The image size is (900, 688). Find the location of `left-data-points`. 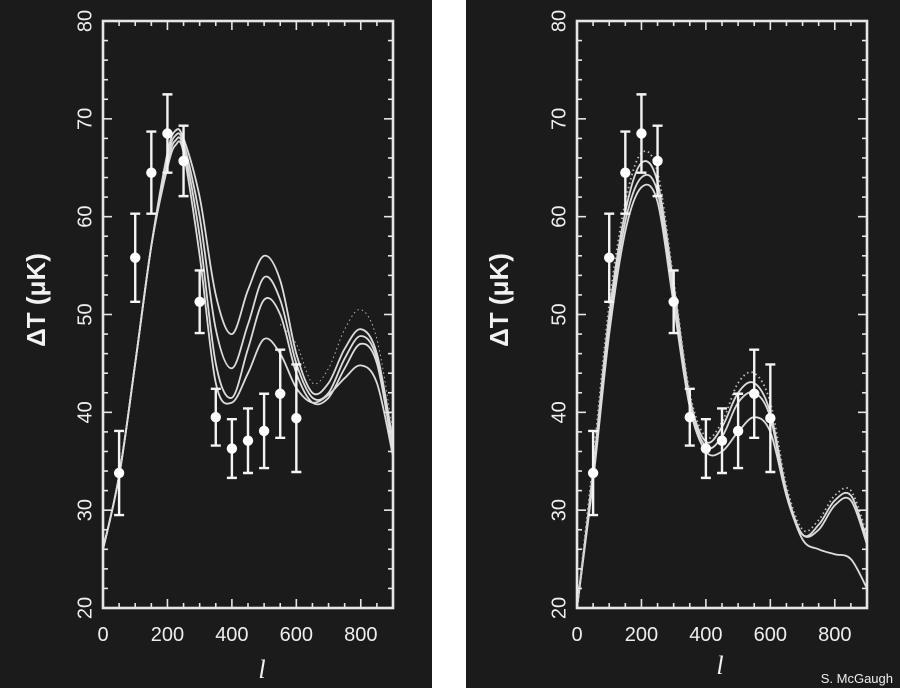

left-data-points is located at coordinates (207, 305).